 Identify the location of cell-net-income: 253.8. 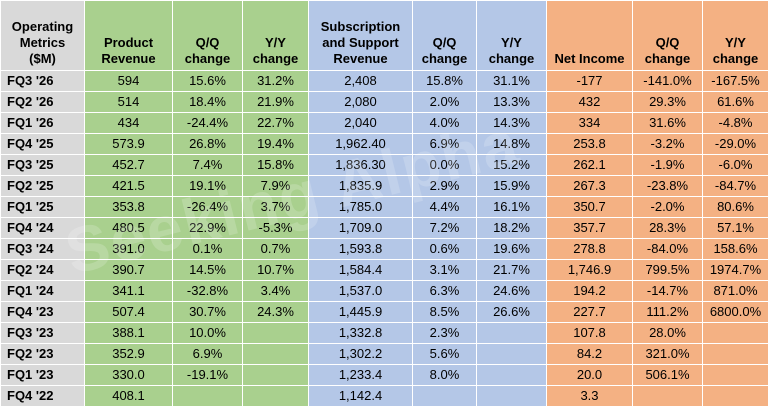
(590, 144).